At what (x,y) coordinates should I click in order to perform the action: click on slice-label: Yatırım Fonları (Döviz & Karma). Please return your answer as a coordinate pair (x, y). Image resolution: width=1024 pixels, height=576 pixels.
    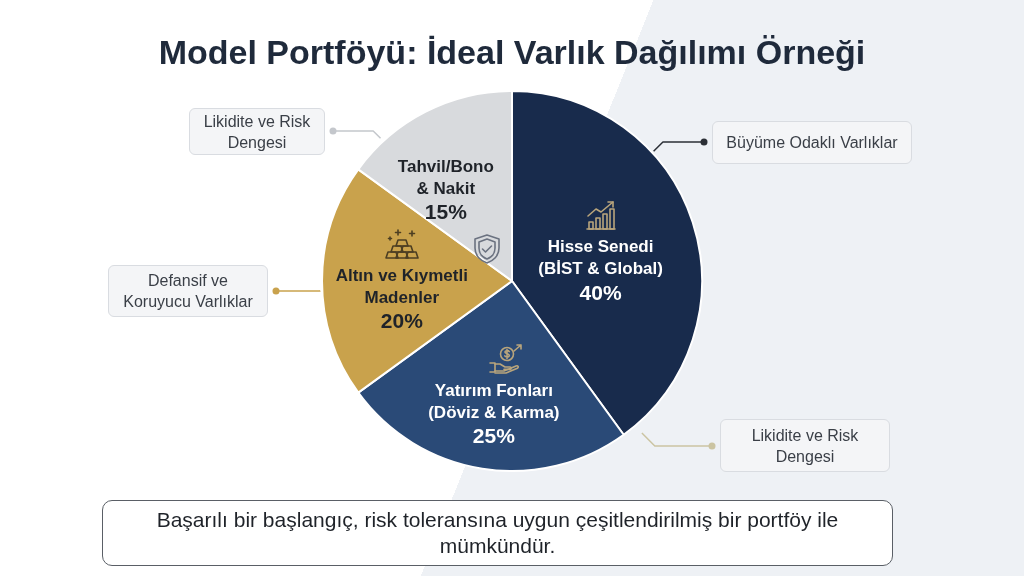
    Looking at the image, I should click on (494, 401).